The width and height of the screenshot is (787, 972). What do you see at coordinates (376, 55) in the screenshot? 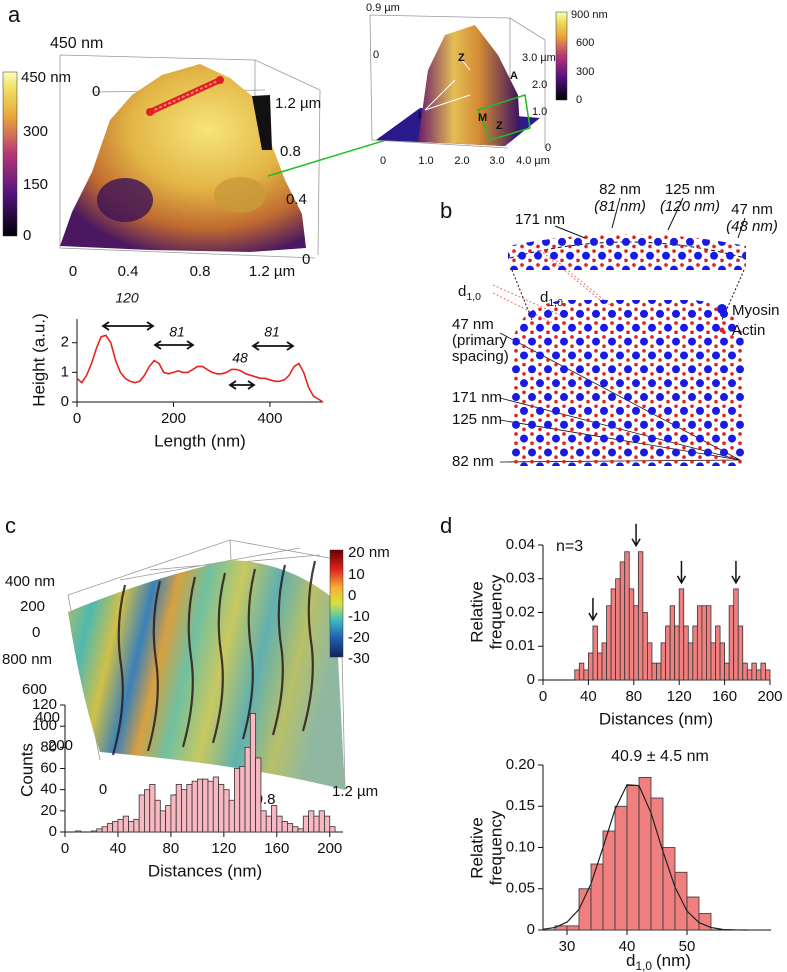
I see `label: 0` at bounding box center [376, 55].